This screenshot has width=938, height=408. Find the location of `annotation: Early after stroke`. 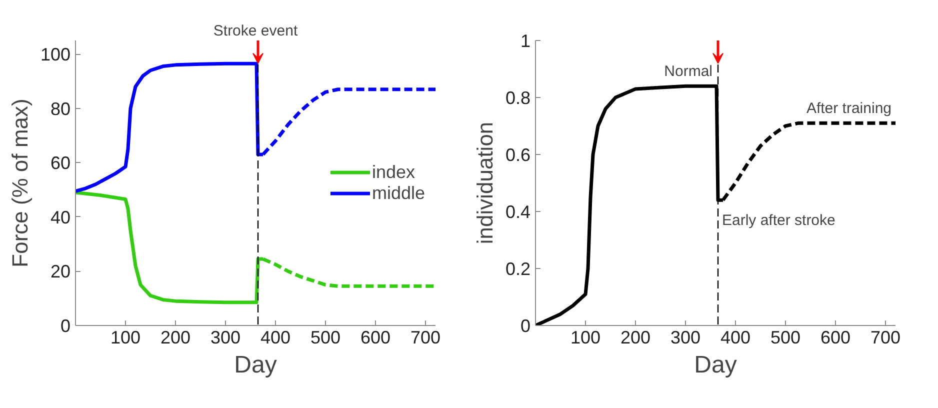

annotation: Early after stroke is located at coordinates (779, 221).